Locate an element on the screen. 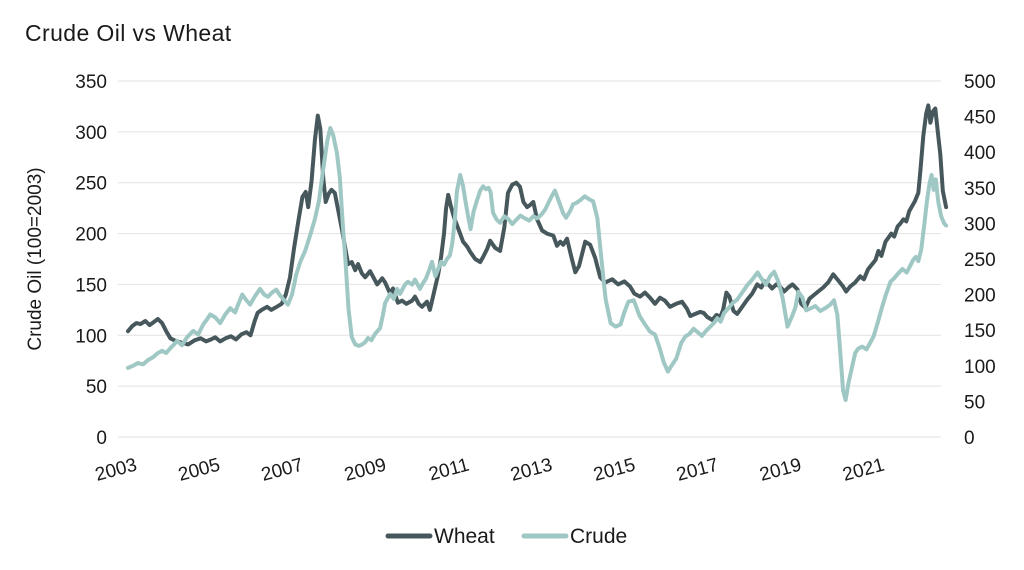  y-tick-label-left: 250 is located at coordinates (91, 184).